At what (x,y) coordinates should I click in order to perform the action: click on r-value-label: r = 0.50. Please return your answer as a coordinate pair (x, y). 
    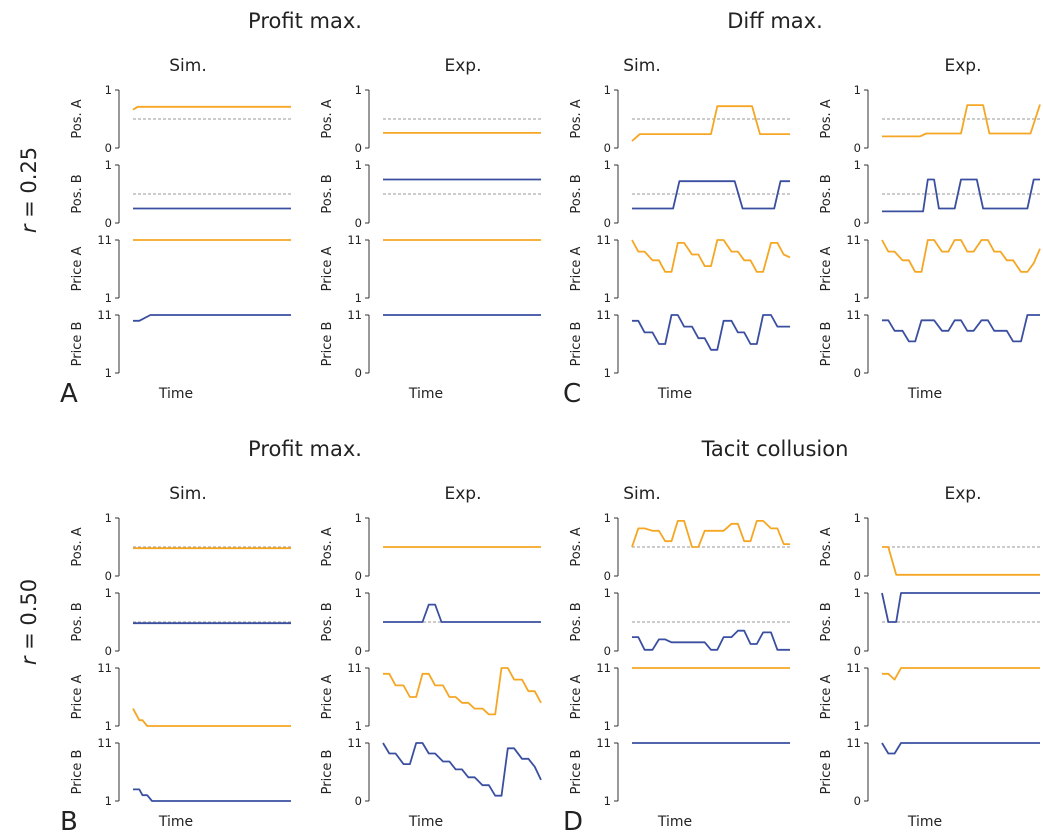
    Looking at the image, I should click on (29, 622).